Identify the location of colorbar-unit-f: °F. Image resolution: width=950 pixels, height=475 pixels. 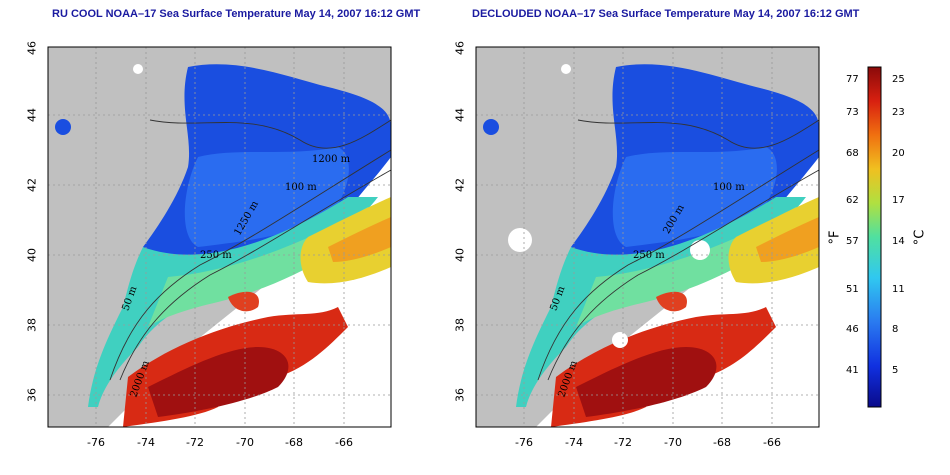
(835, 237).